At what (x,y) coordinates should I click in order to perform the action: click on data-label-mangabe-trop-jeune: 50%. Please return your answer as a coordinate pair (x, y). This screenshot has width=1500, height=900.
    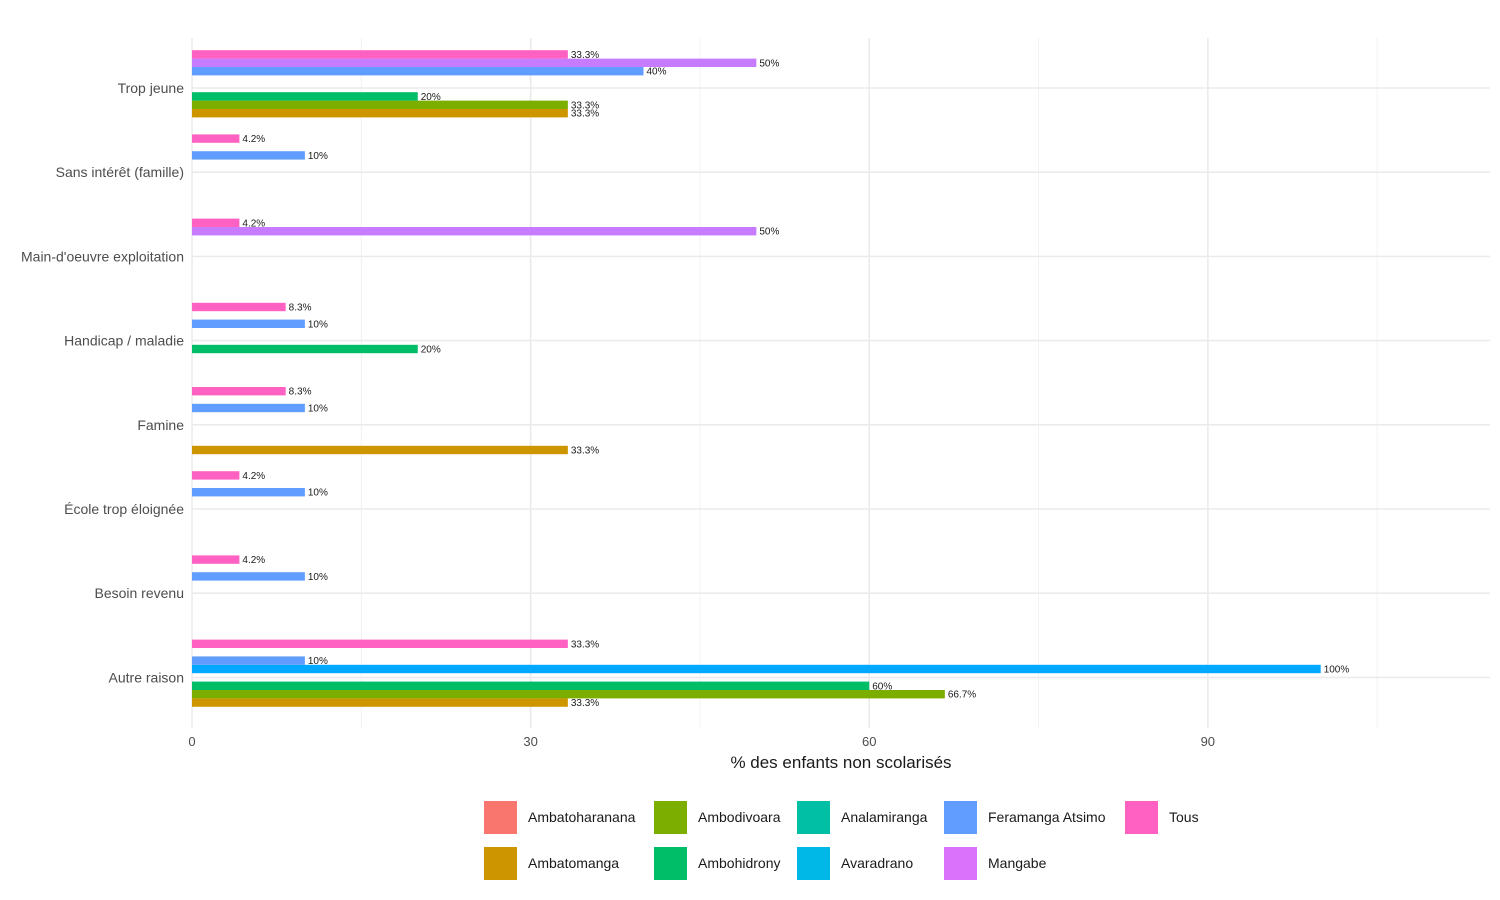
    Looking at the image, I should click on (769, 63).